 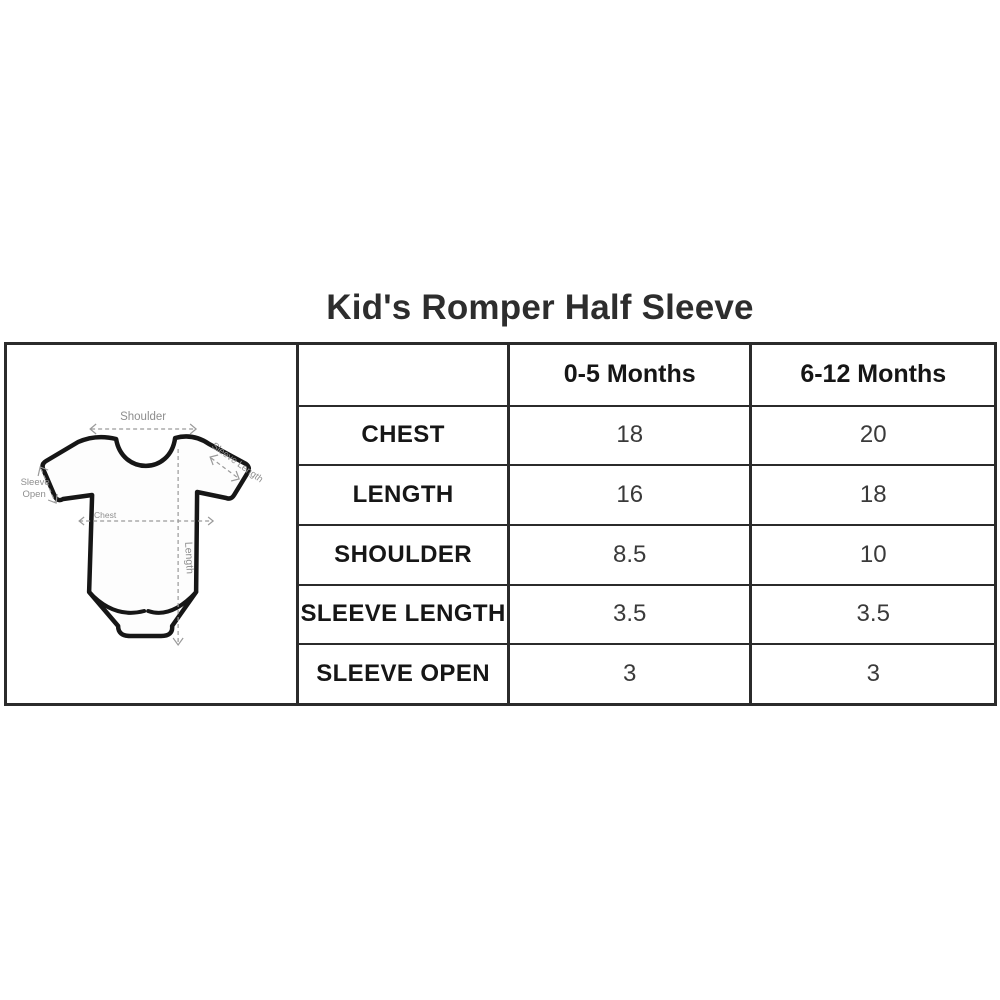 I want to click on sleeve-length-arrow, so click(x=224, y=468).